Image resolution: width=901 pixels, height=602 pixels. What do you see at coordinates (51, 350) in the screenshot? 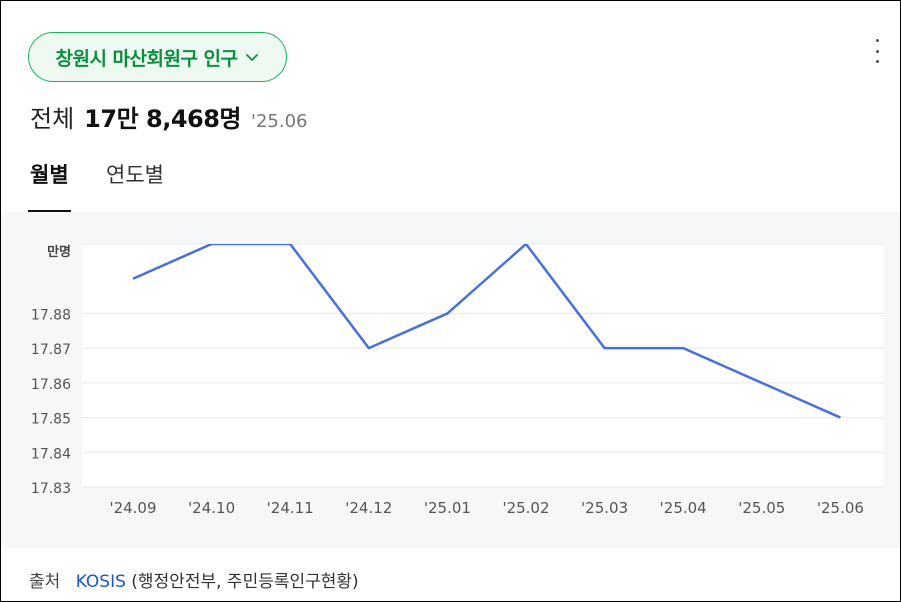
I see `y-tick-label: 17.87` at bounding box center [51, 350].